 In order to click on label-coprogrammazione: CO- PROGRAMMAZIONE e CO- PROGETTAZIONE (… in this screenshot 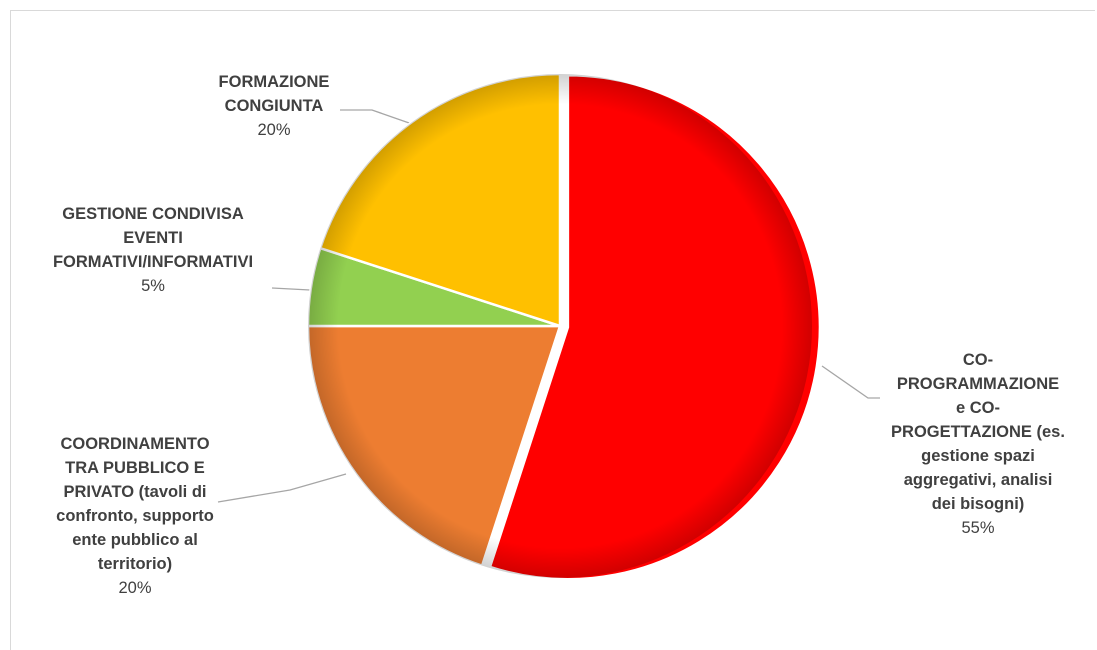, I will do `click(977, 444)`.